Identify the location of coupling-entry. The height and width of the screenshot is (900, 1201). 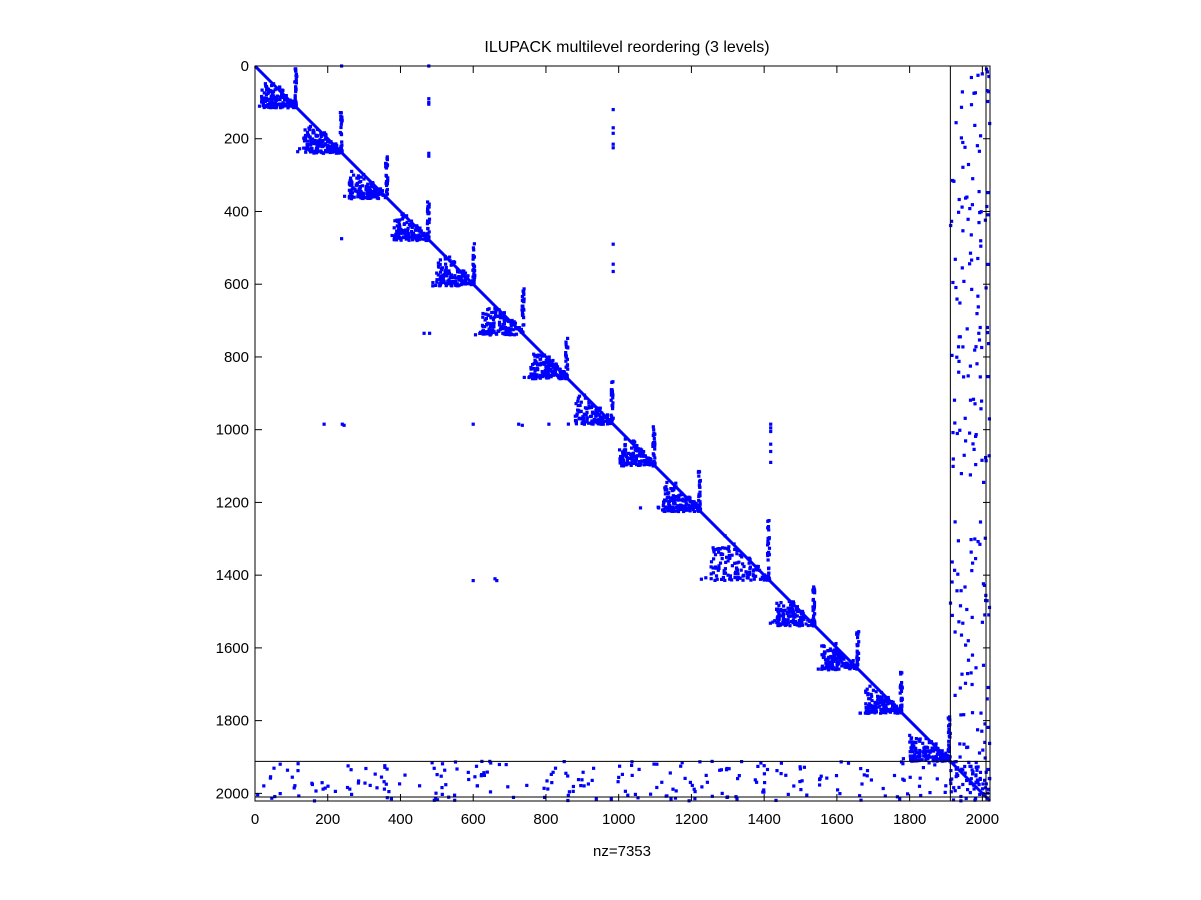
(613, 148).